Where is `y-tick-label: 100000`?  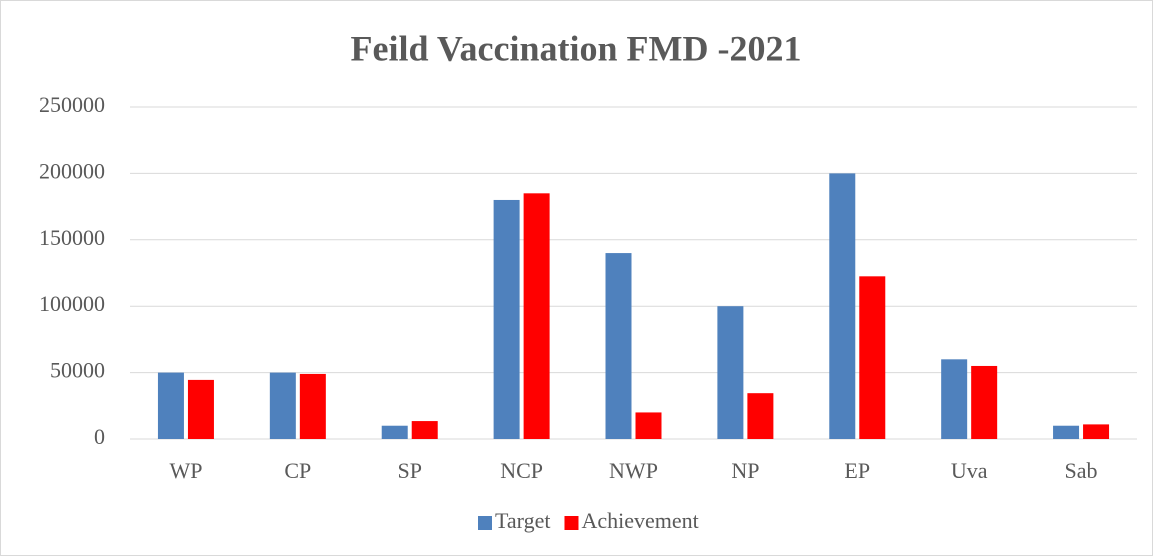 y-tick-label: 100000 is located at coordinates (72, 303).